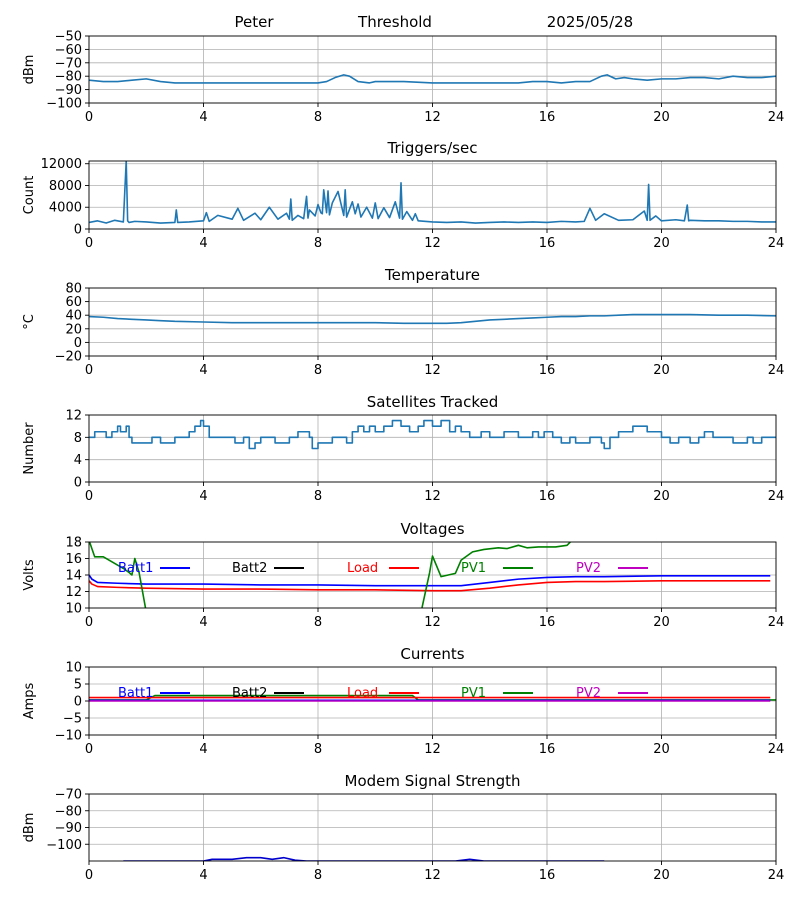 This screenshot has height=900, width=800. I want to click on y-tick-label: 12000, so click(61, 164).